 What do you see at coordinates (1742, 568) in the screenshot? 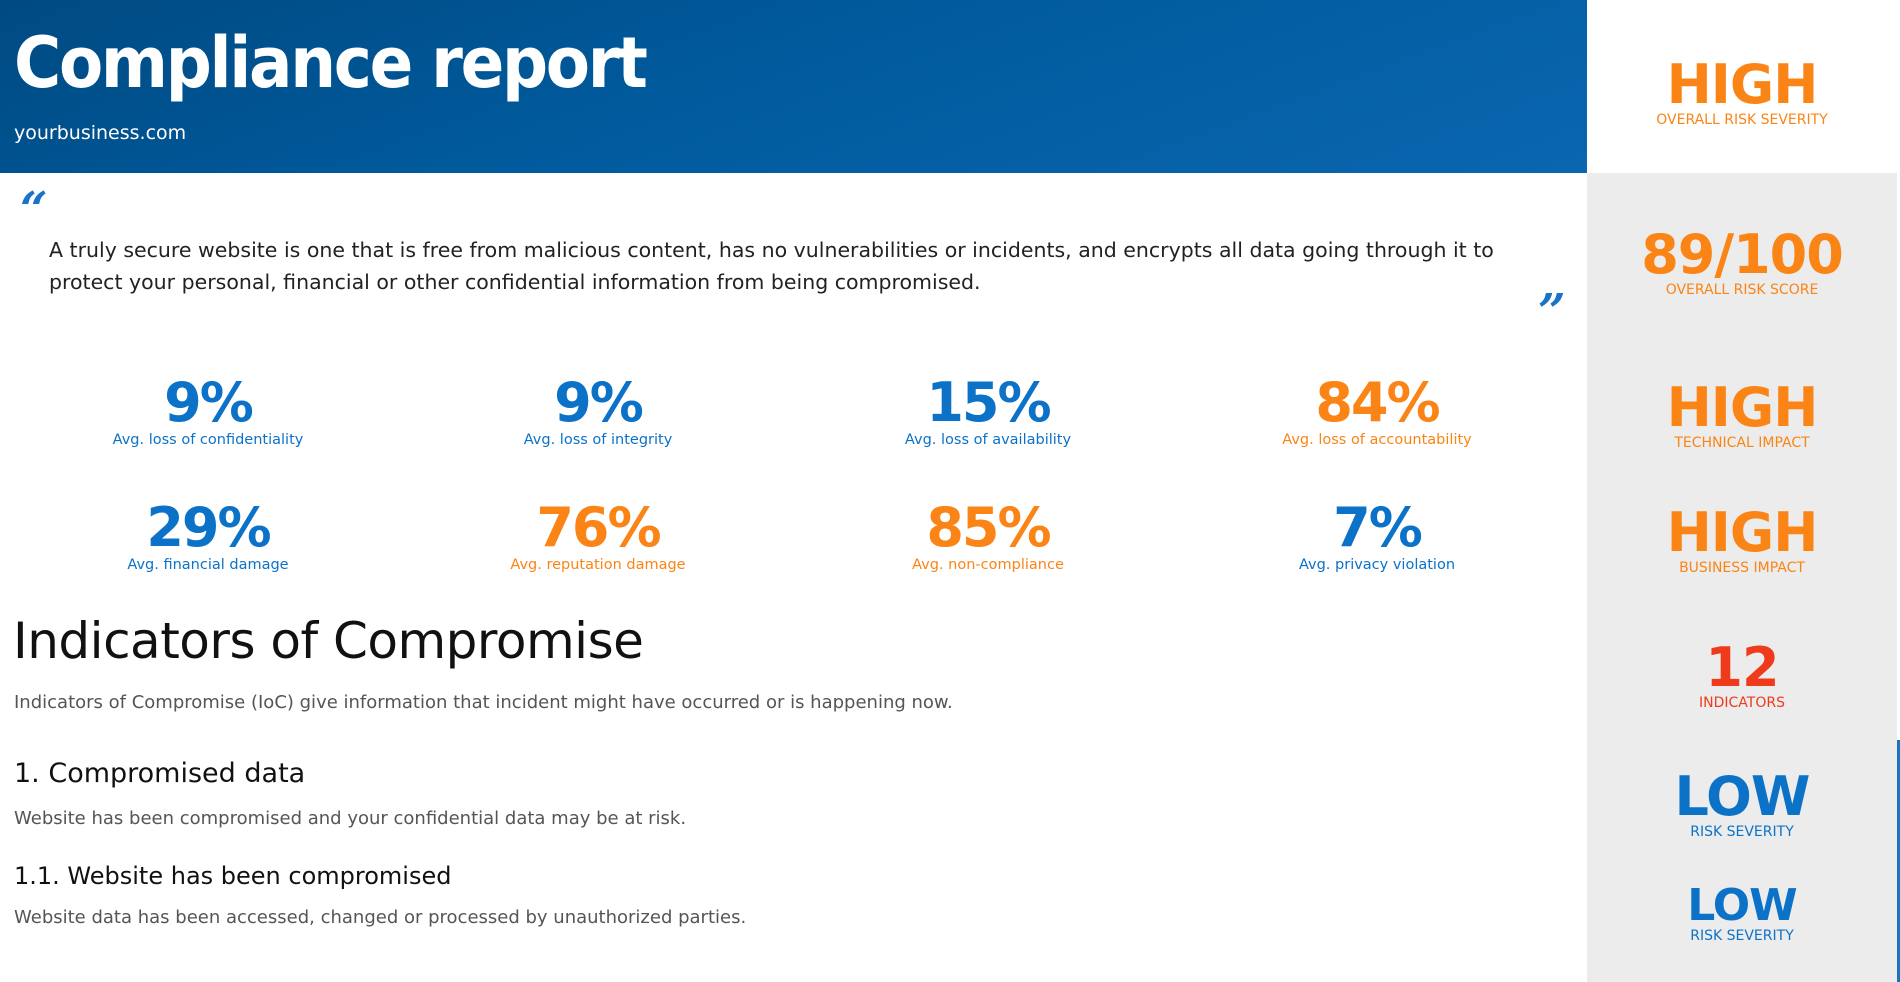
I see `side-label: BUSINESS IMPACT` at bounding box center [1742, 568].